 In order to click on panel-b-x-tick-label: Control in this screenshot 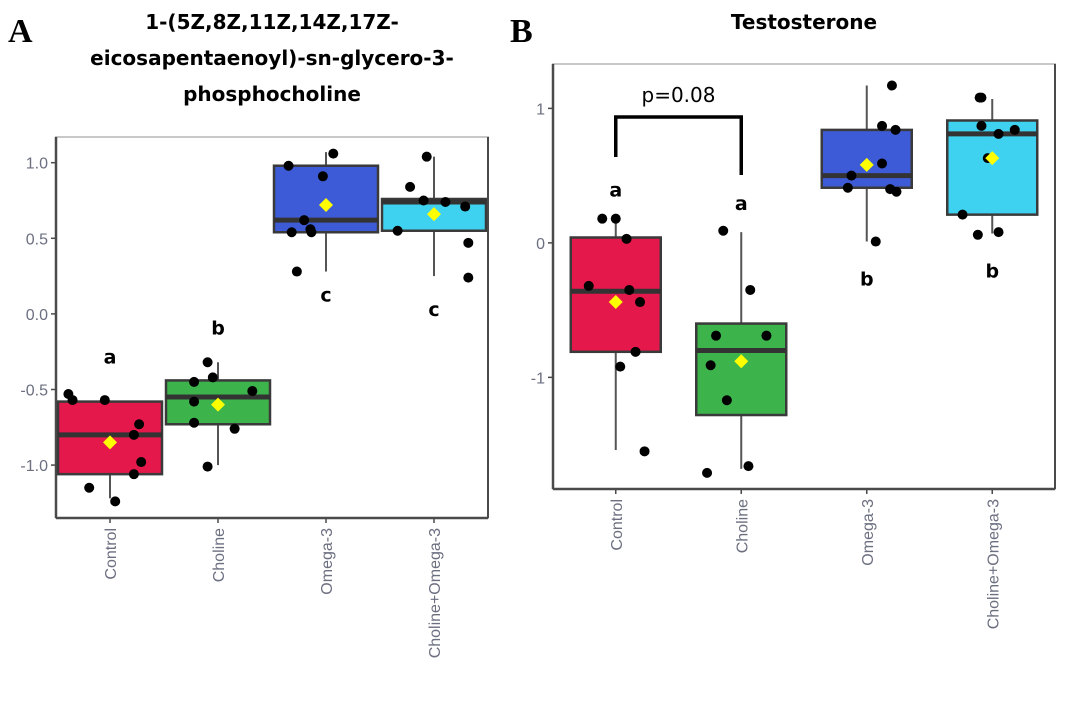, I will do `click(617, 525)`.